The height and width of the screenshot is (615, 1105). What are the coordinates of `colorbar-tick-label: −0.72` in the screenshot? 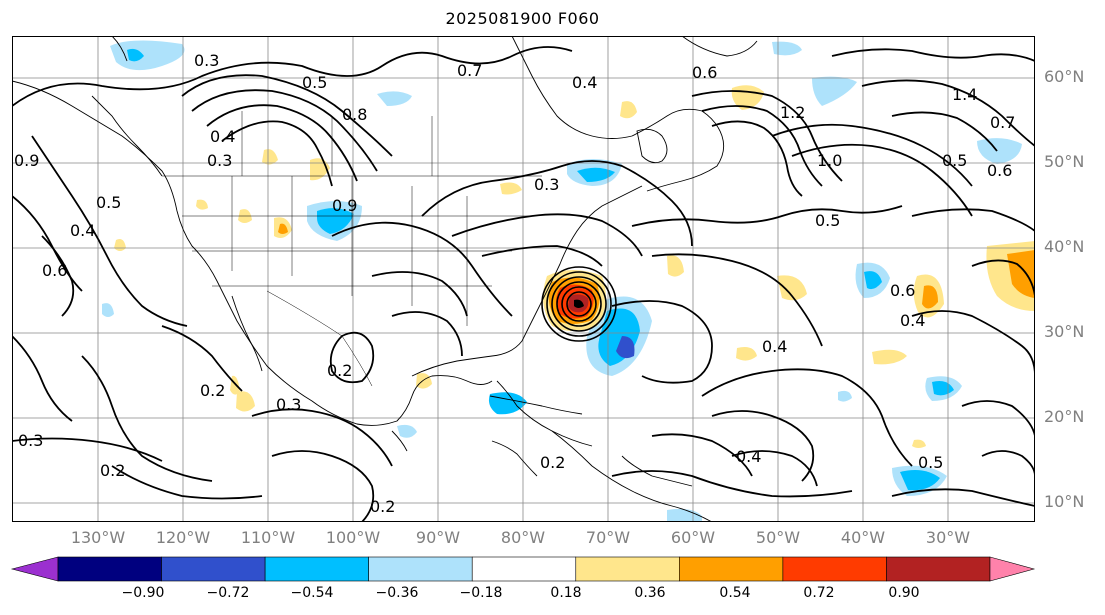 It's located at (228, 593).